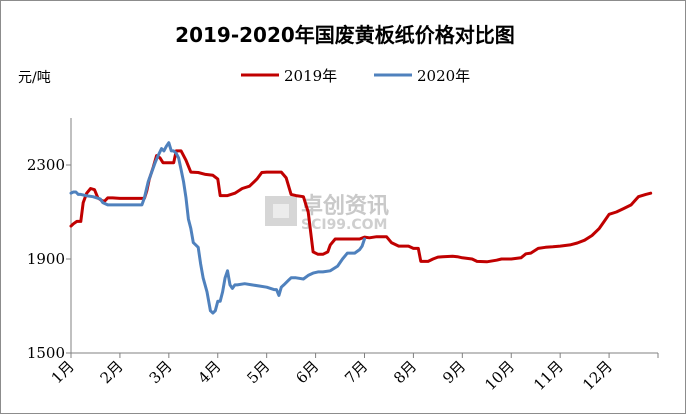 The height and width of the screenshot is (414, 686). Describe the element at coordinates (307, 372) in the screenshot. I see `x-tick-label: 6月` at that location.